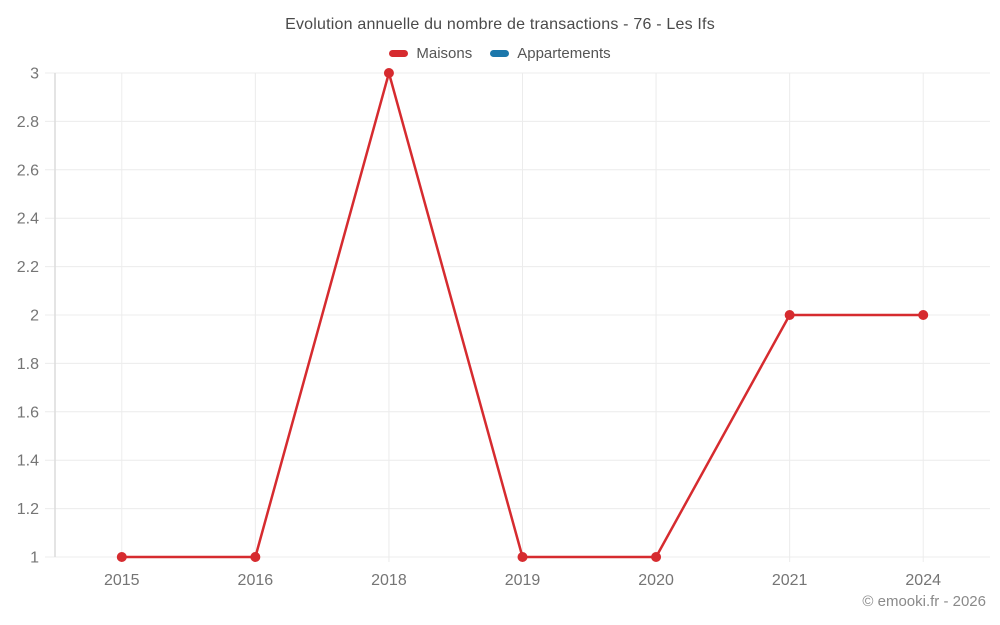  I want to click on data-point-maisons-2015, so click(121, 557).